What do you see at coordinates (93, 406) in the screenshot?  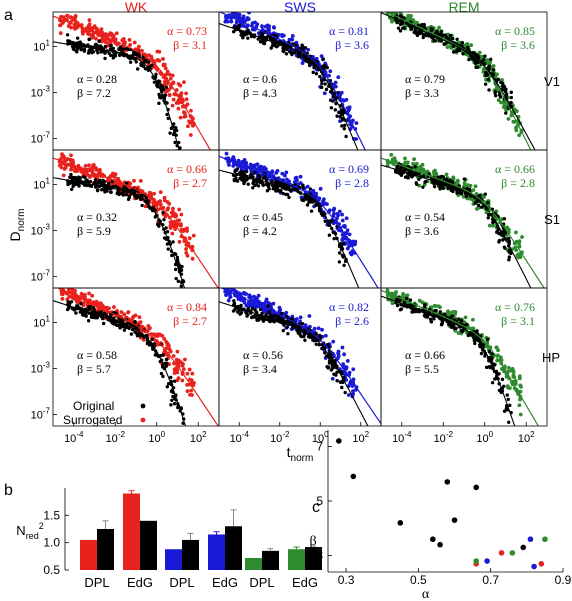 I see `legend-original: Original` at bounding box center [93, 406].